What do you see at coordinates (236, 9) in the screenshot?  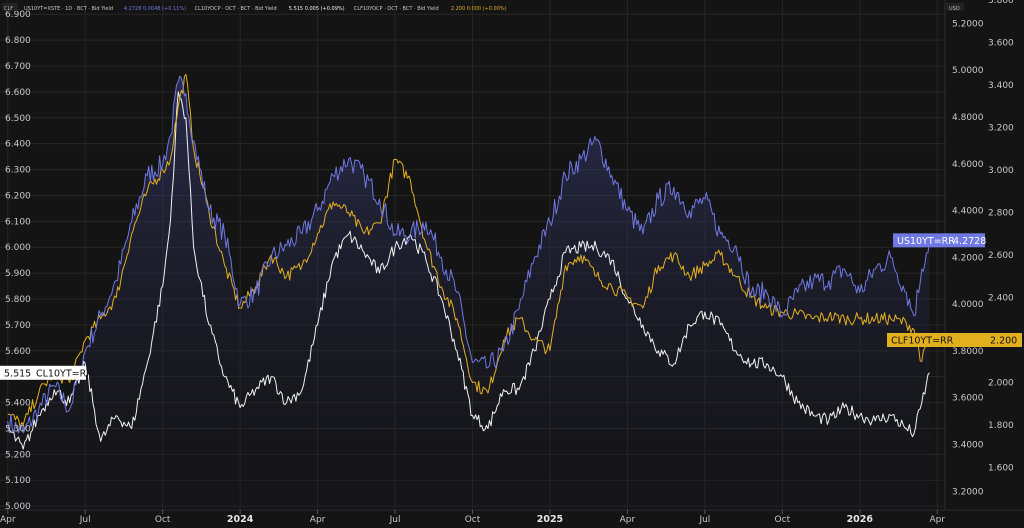 I see `legend-label: CL10YOCP · OCT · BCT · Bid Yield` at bounding box center [236, 9].